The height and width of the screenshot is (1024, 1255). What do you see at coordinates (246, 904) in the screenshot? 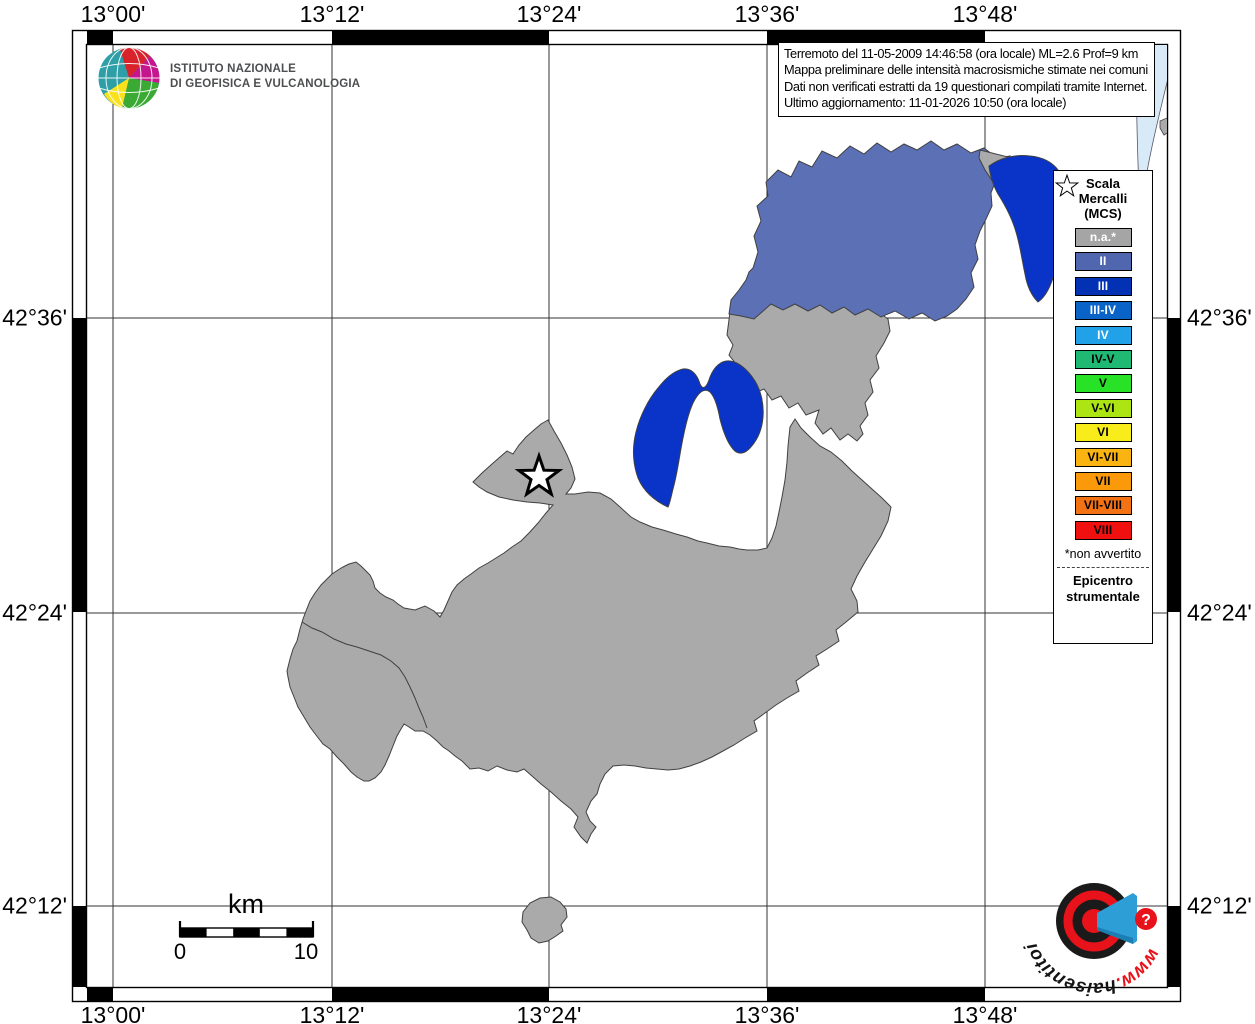
I see `scale-bar-unit-label: km` at bounding box center [246, 904].